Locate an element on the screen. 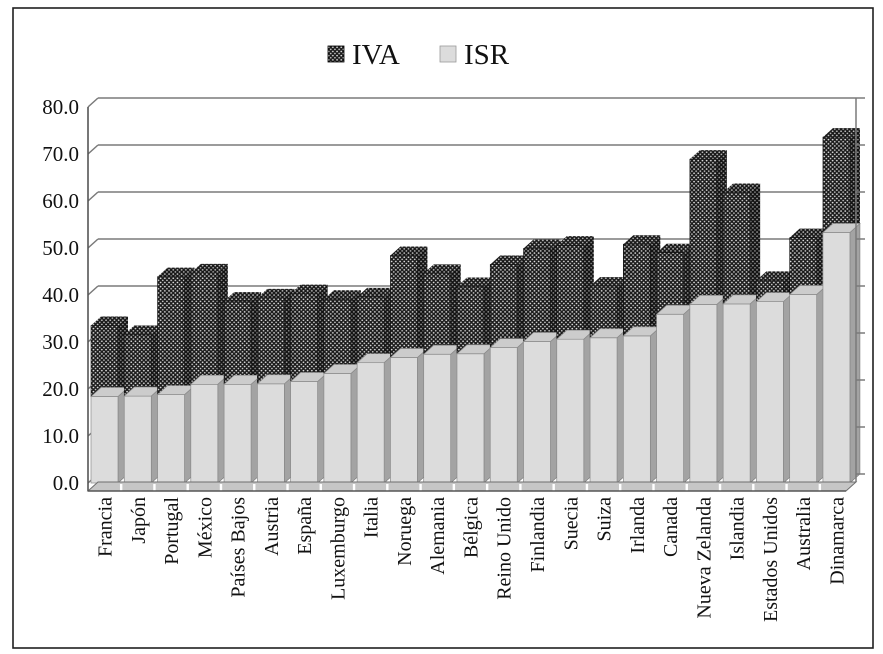 This screenshot has height=654, width=883. x-category-label: Suiza is located at coordinates (605, 519).